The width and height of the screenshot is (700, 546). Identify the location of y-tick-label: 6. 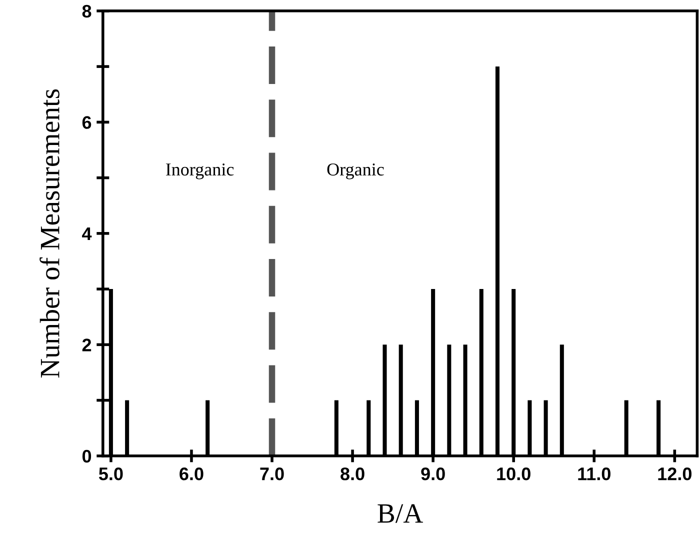
(87, 122).